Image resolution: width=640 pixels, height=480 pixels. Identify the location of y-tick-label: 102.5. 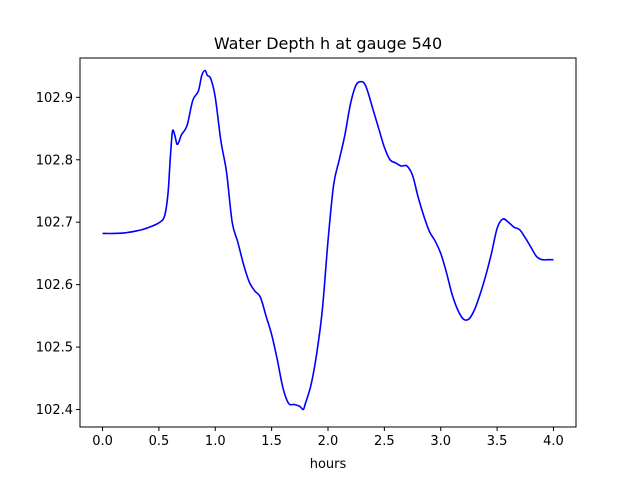
(54, 348).